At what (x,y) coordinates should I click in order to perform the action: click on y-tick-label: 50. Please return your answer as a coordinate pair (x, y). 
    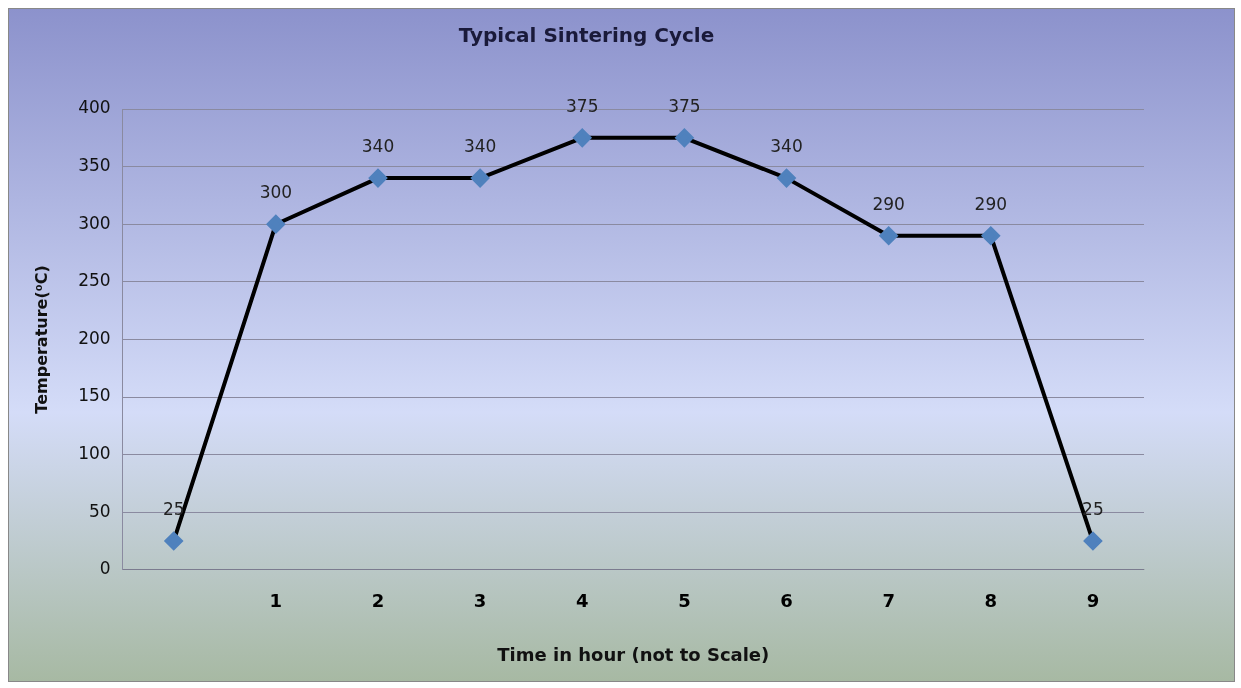
    Looking at the image, I should click on (100, 510).